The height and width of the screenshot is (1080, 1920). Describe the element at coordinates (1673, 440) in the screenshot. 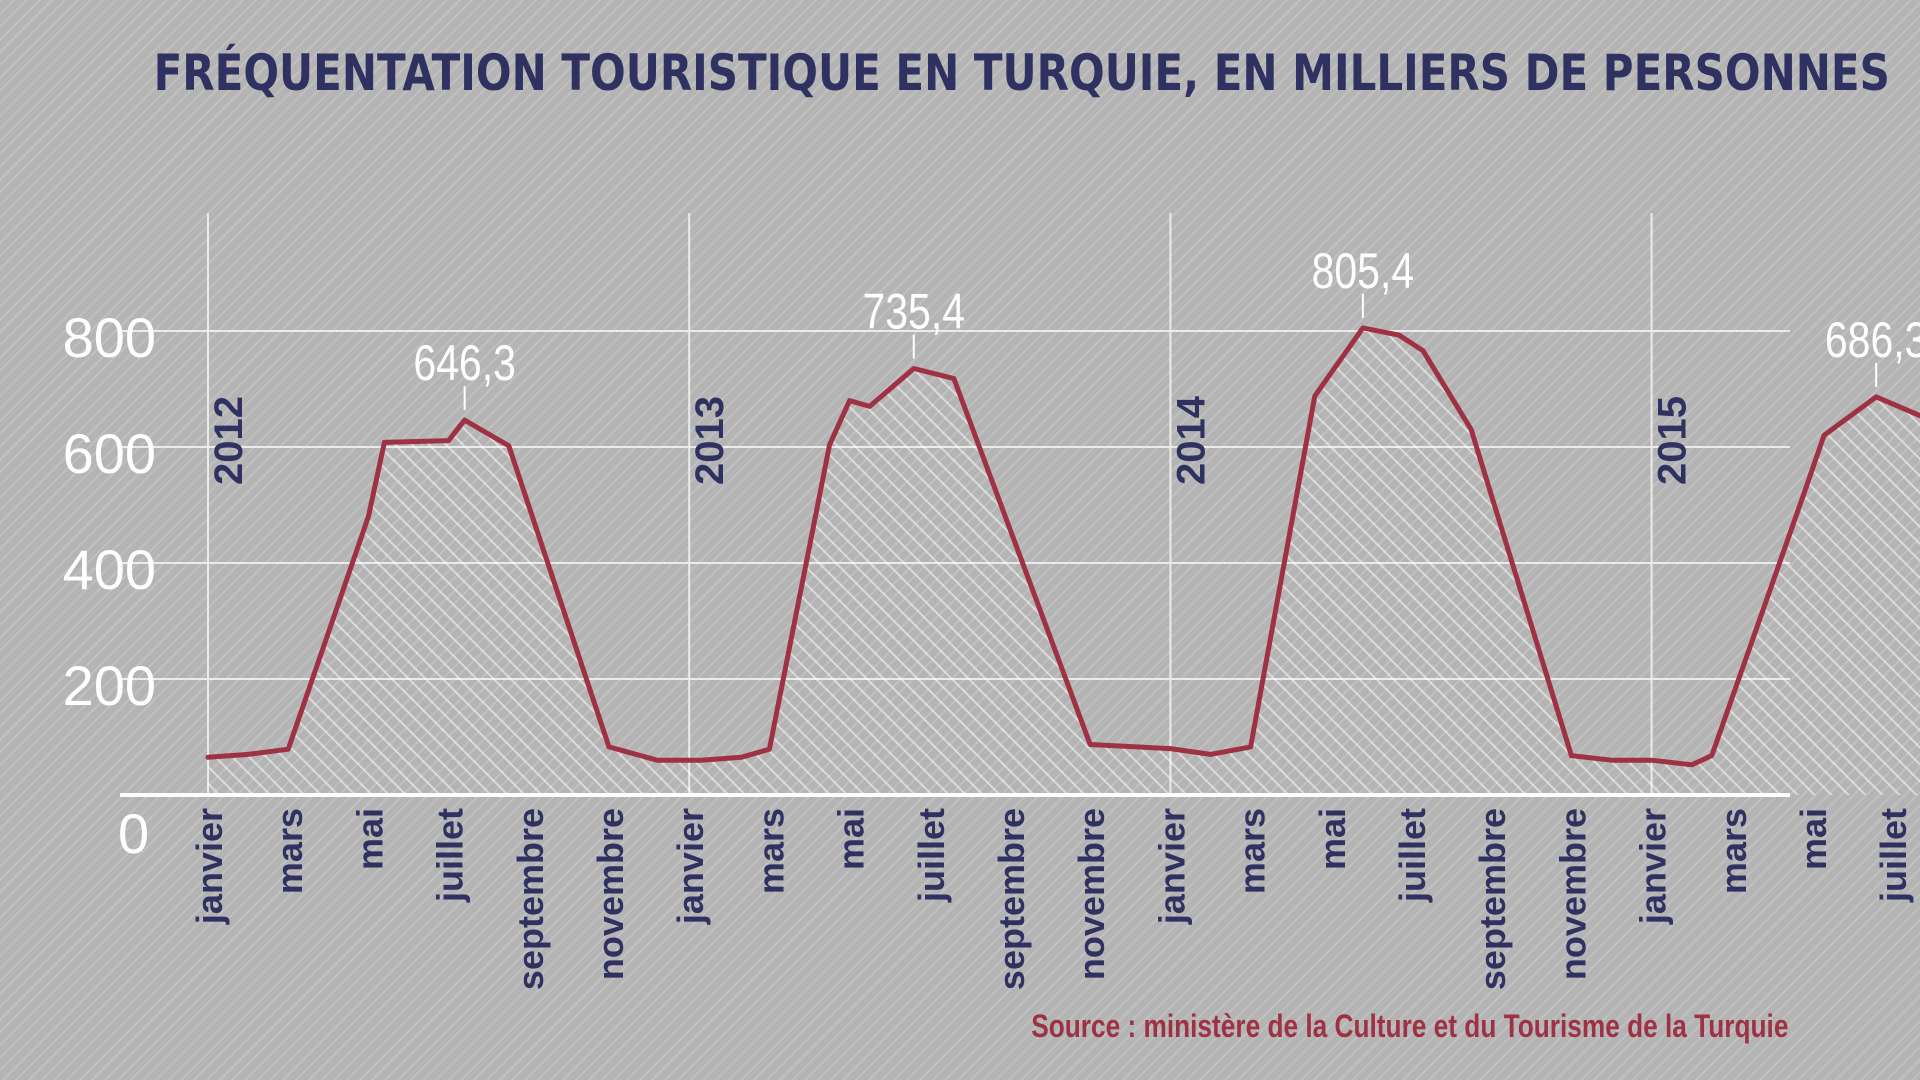

I see `year-label: 2015` at that location.